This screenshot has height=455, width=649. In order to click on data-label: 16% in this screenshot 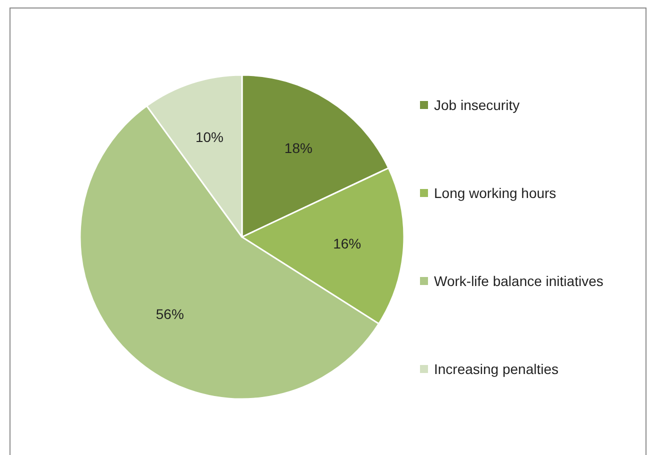, I will do `click(347, 244)`.